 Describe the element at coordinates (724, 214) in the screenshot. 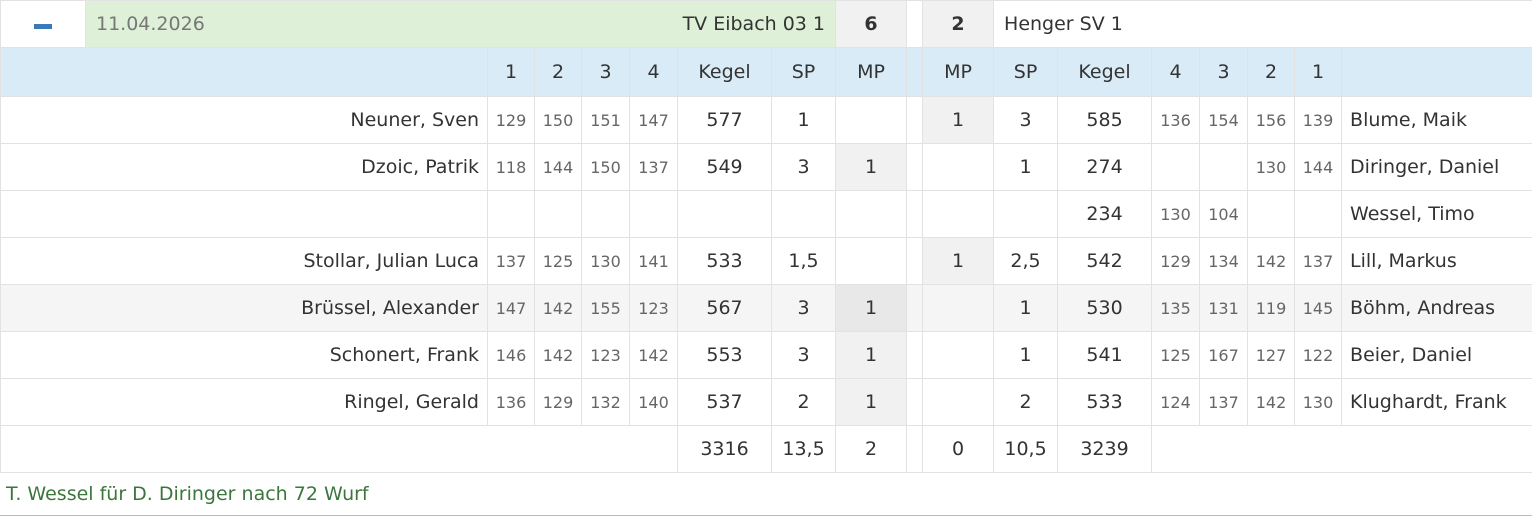

I see `home-kegel` at that location.